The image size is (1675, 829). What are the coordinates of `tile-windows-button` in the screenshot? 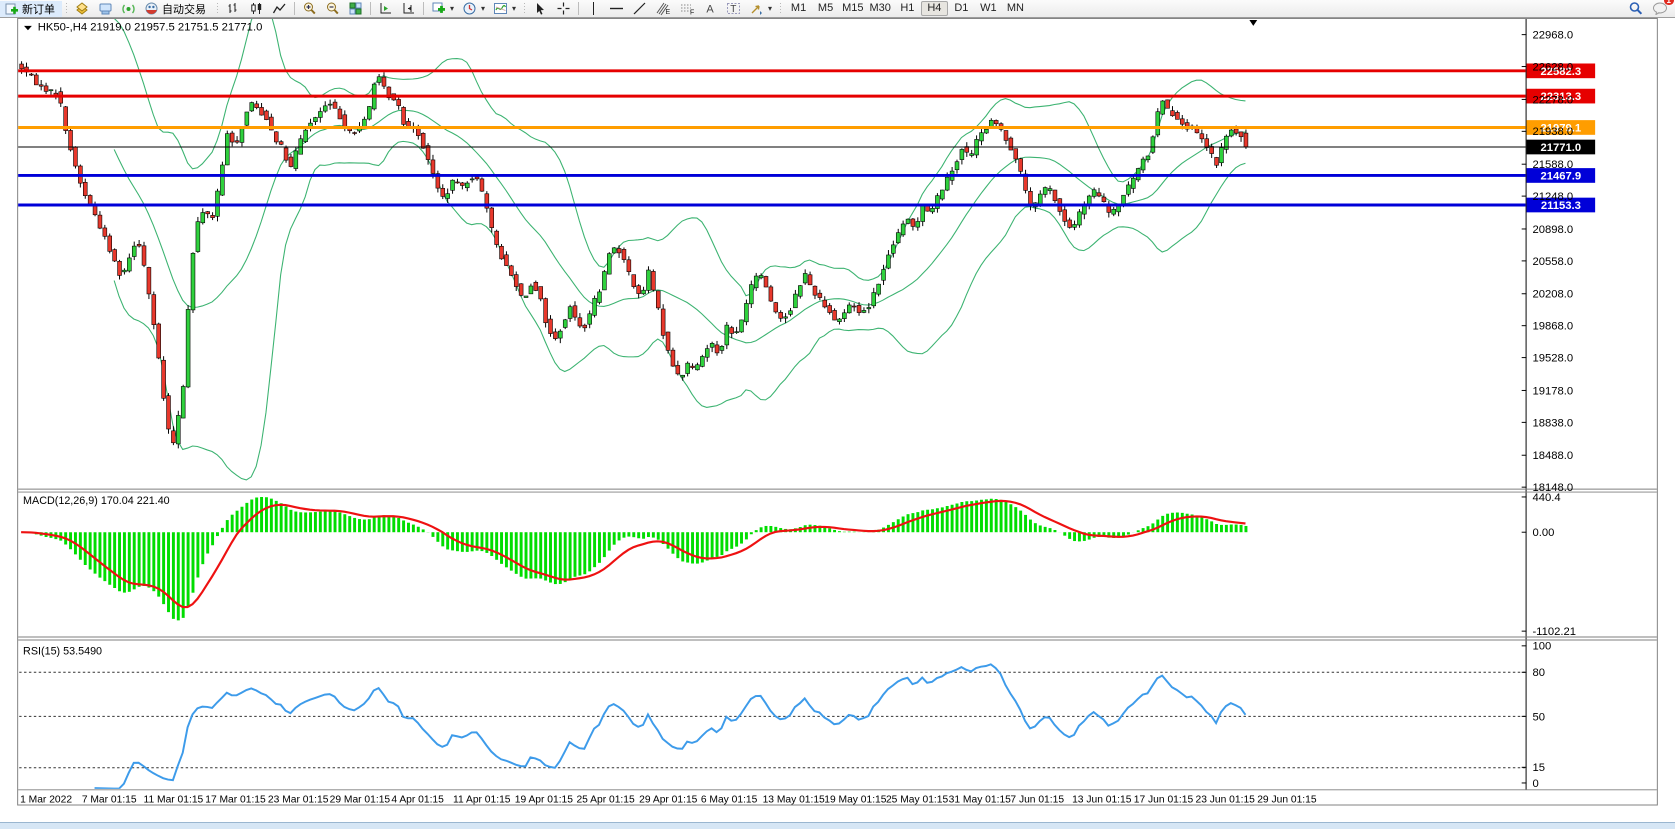 It's located at (355, 9).